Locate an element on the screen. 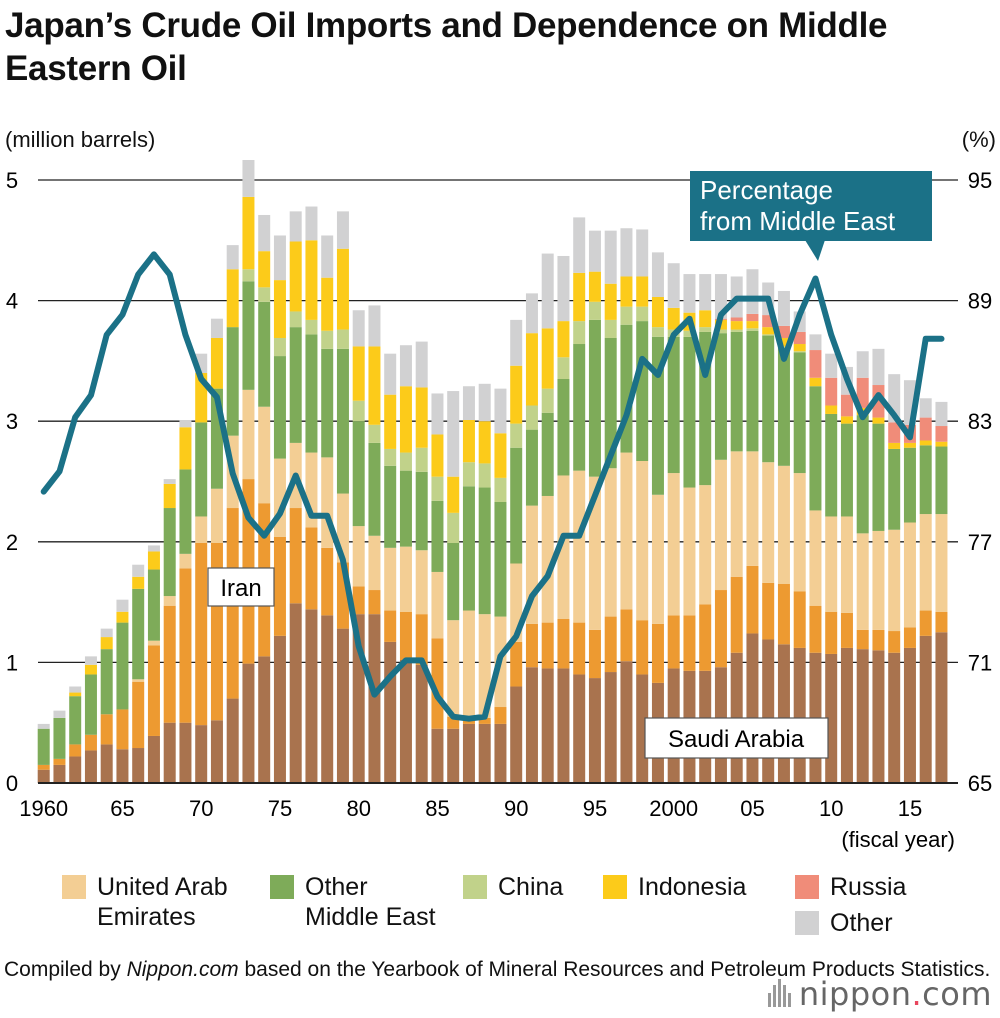 Image resolution: width=1000 pixels, height=1018 pixels. brand-tld: com is located at coordinates (957, 994).